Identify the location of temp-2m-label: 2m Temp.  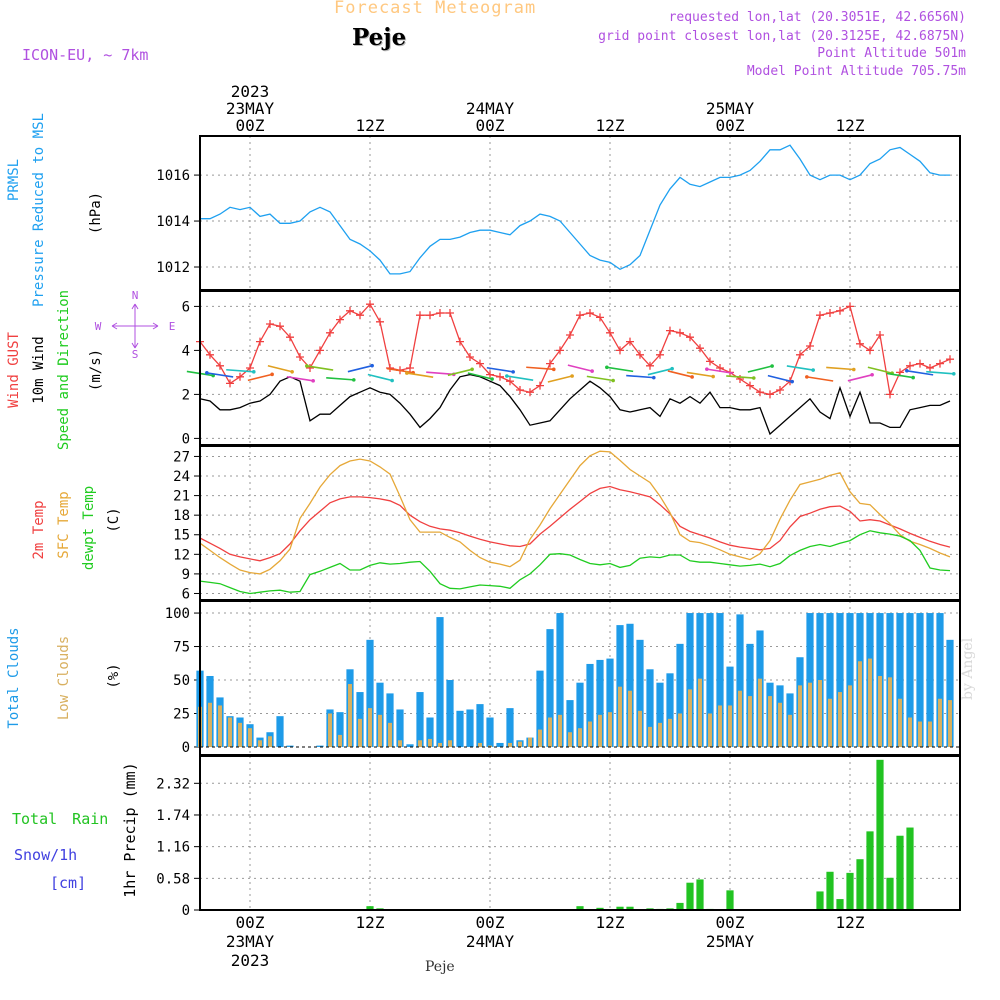
(39, 529).